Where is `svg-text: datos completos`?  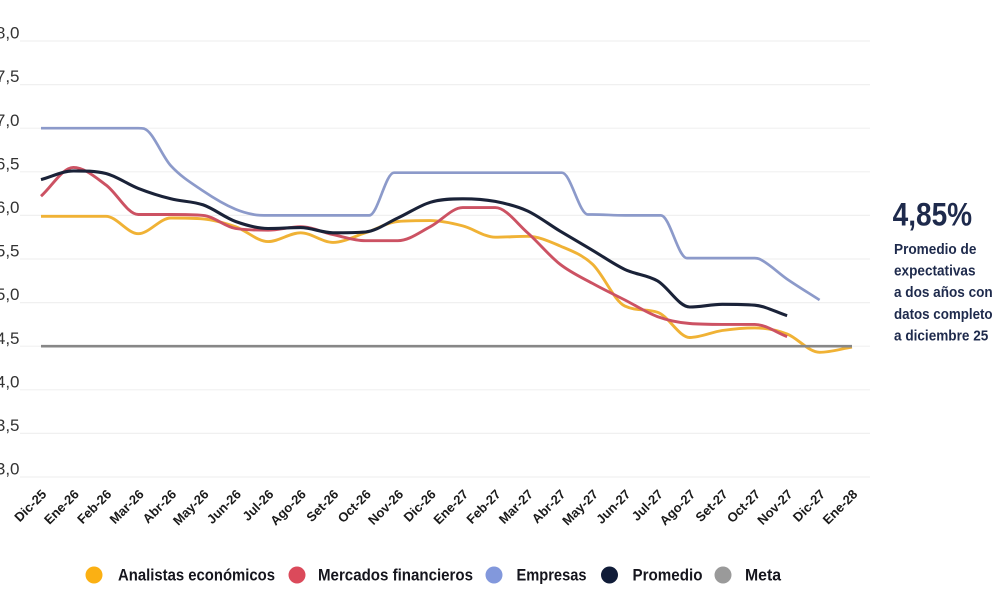 svg-text: datos completos is located at coordinates (943, 314).